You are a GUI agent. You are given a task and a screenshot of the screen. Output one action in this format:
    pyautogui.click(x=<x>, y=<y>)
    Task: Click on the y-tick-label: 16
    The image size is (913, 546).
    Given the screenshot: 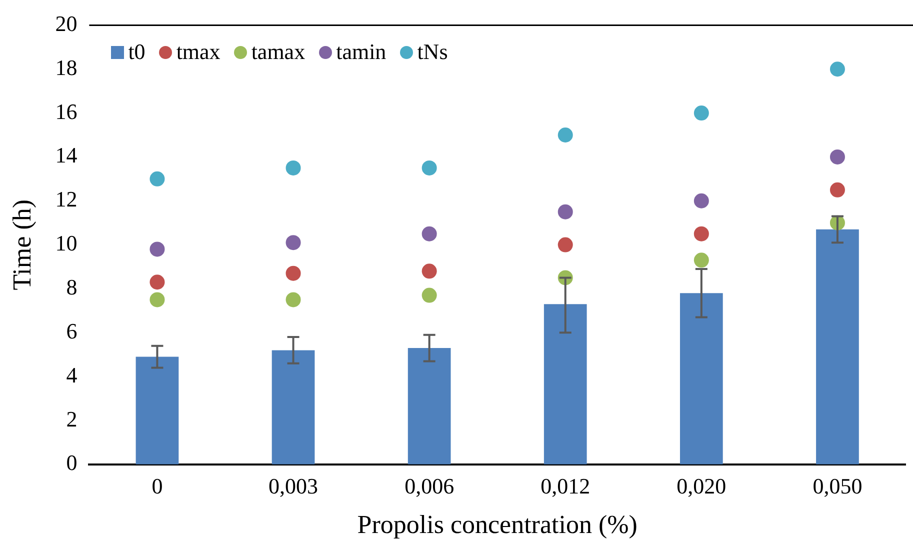 What is the action you would take?
    pyautogui.click(x=66, y=111)
    